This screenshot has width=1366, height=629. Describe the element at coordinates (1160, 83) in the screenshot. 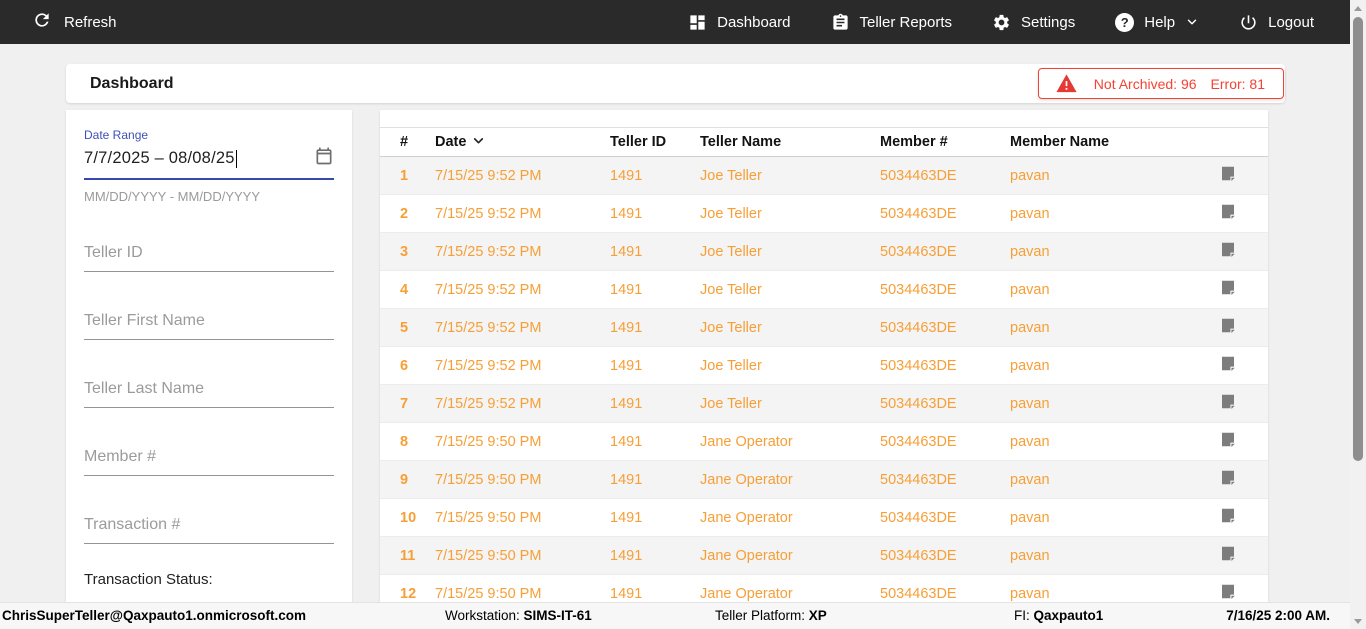

I see `status-alert-badge: Not Archived: 96 Error: 81` at that location.